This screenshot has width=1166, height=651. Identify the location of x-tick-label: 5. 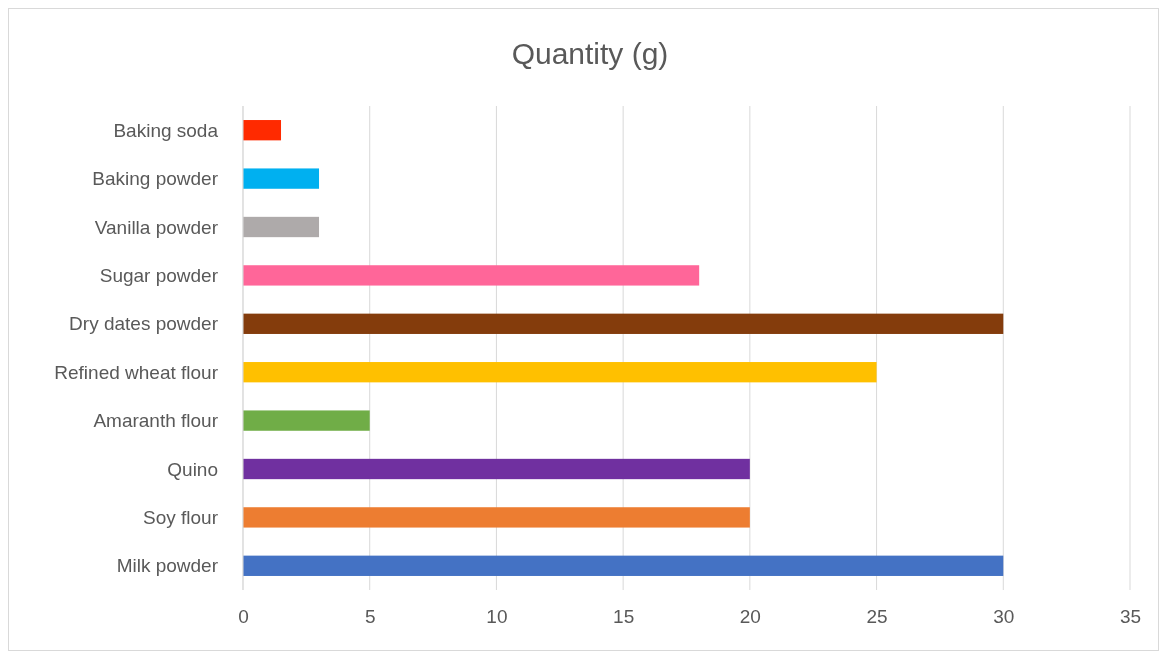
(370, 617).